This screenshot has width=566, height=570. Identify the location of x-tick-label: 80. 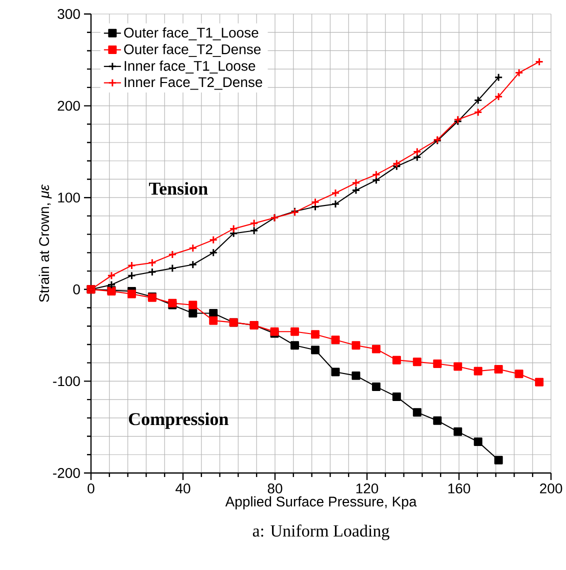
(275, 489).